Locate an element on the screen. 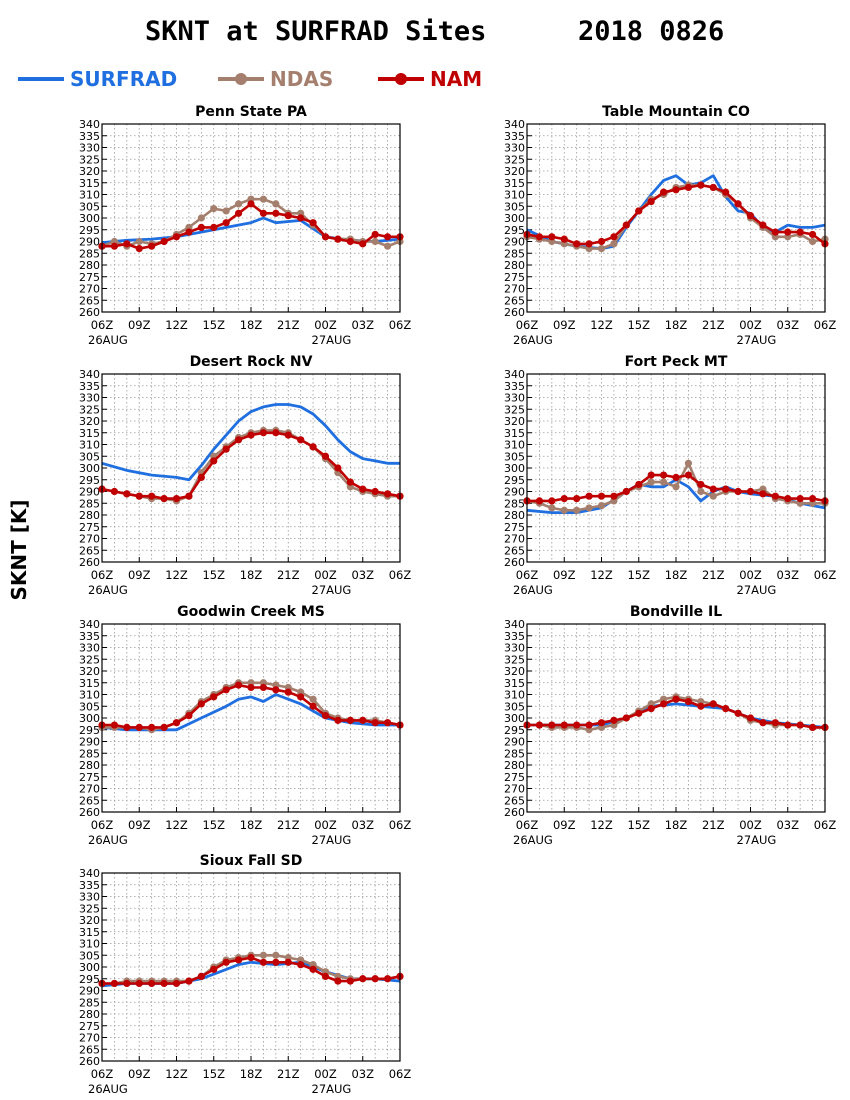  legend-item-surfrad: SURFRAD is located at coordinates (97, 79).